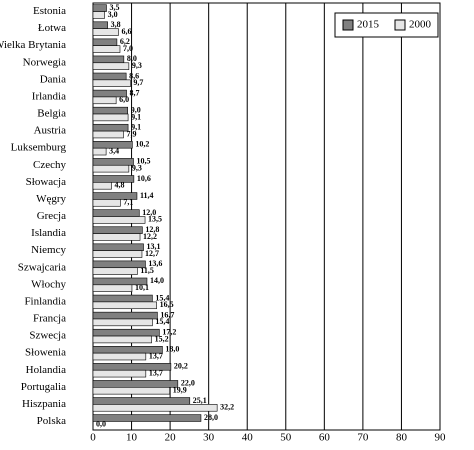  I want to click on value-label: 3,5, so click(114, 7).